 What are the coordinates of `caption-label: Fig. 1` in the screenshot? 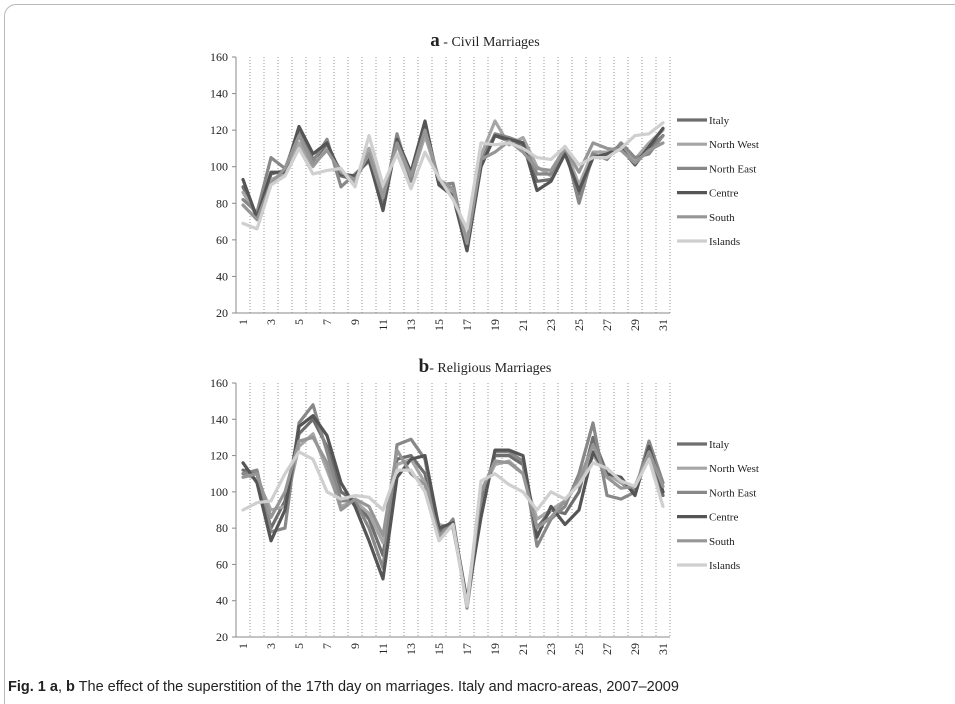 It's located at (27, 687).